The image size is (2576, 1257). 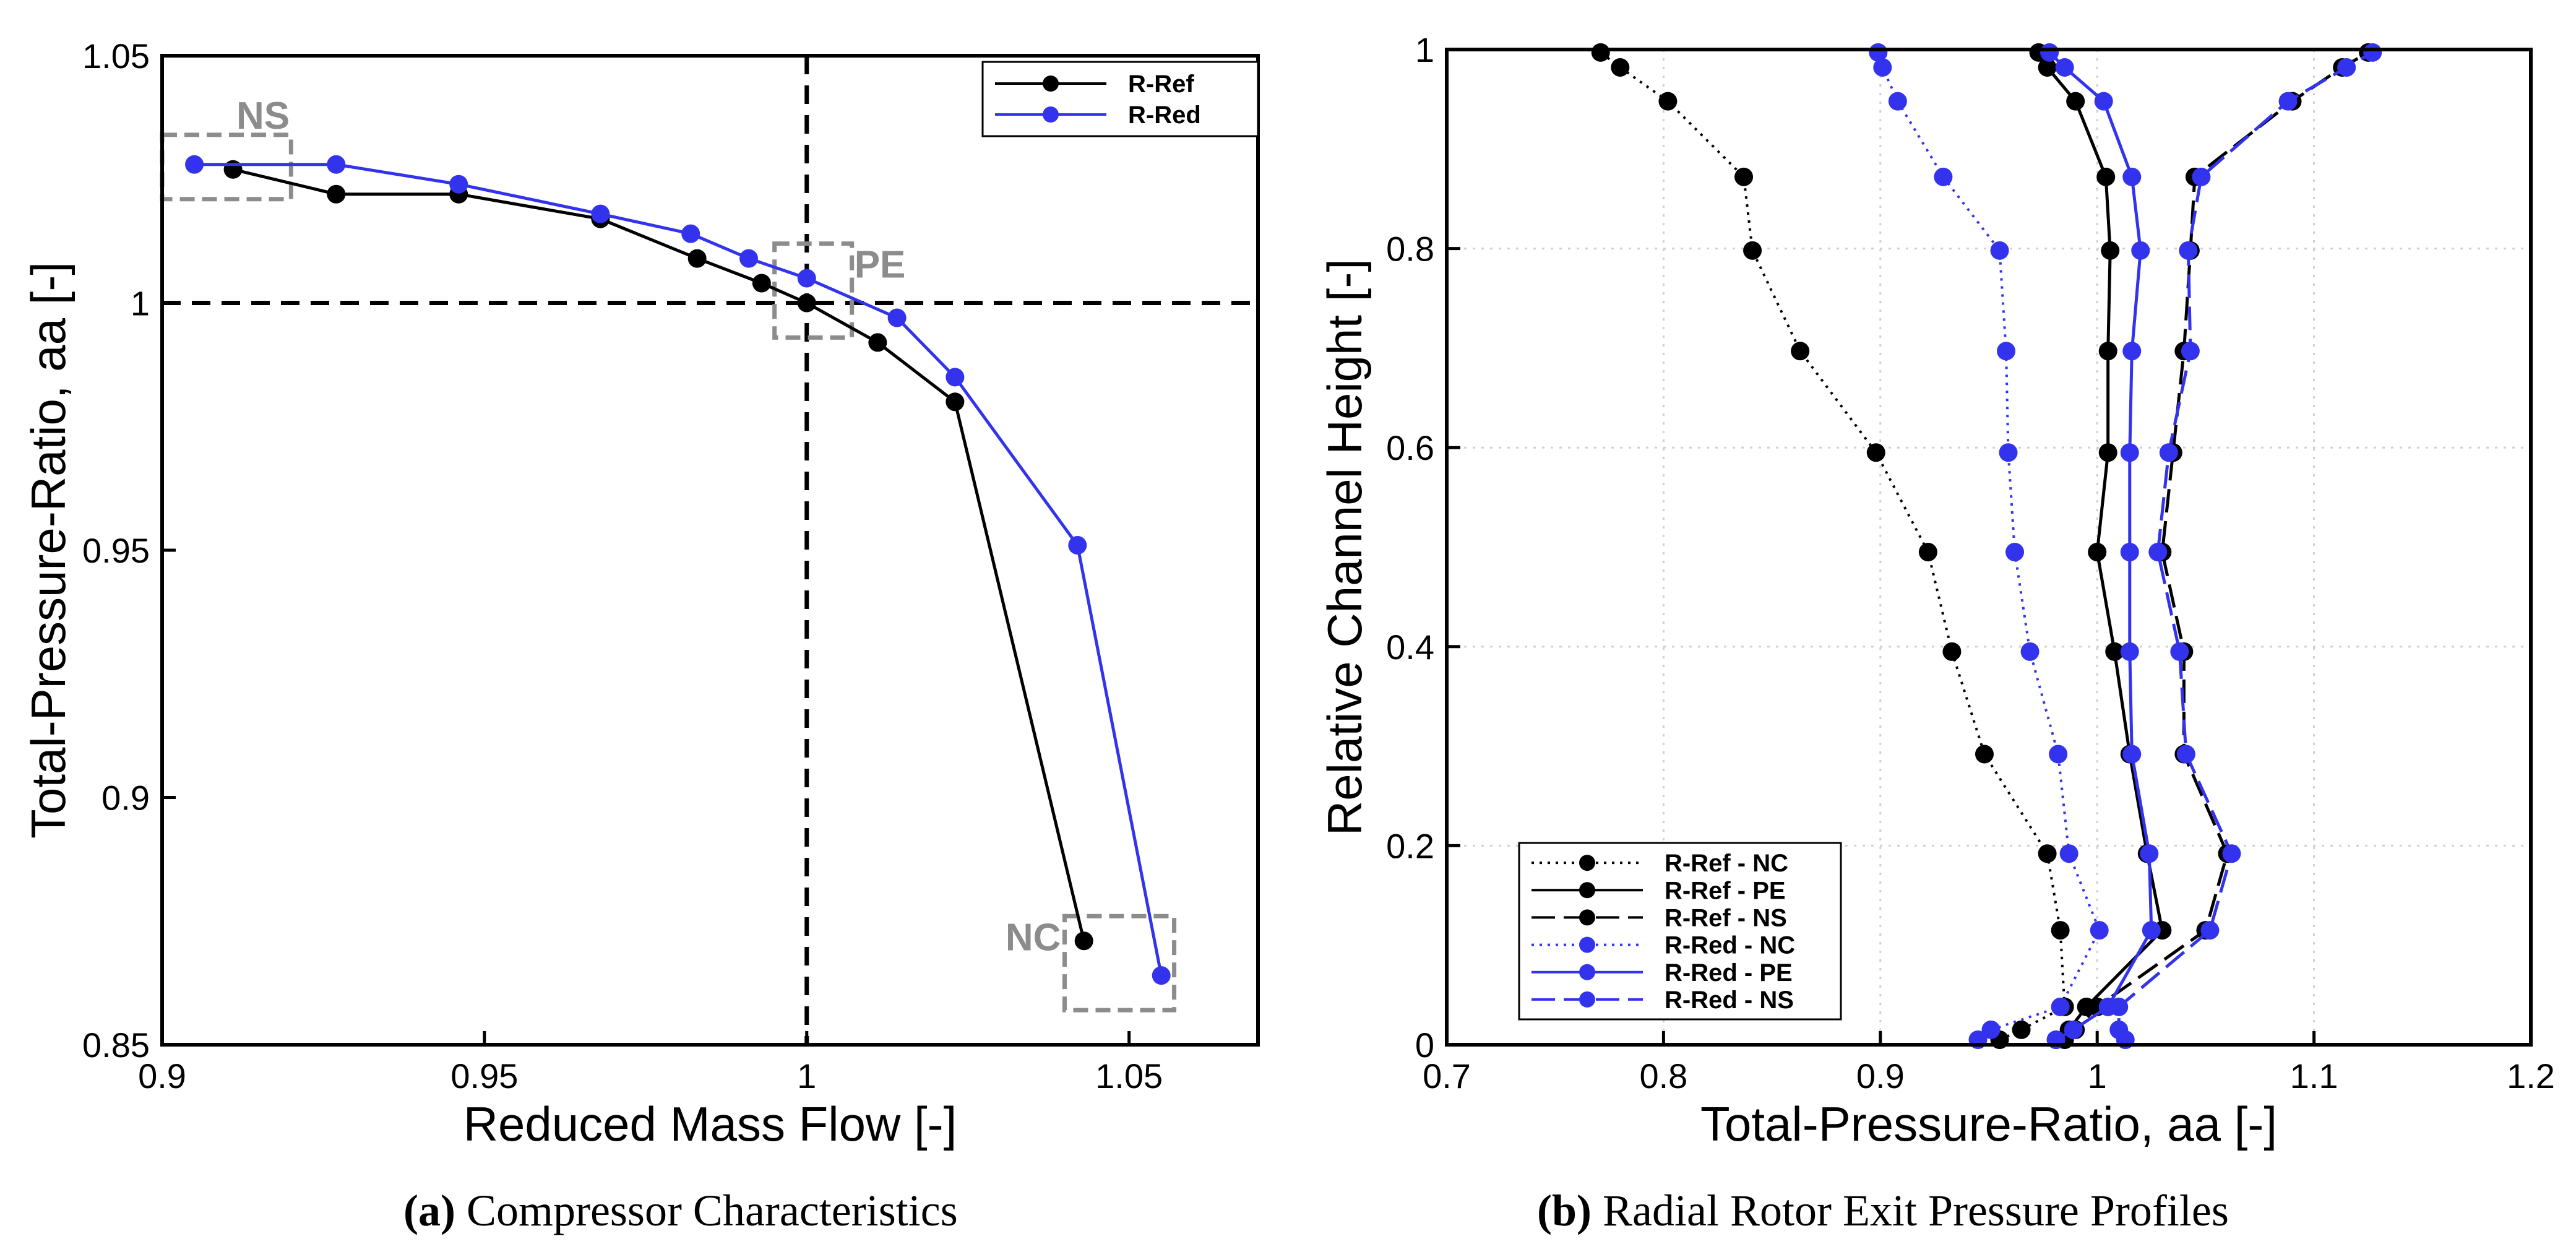 I want to click on y-axis-label: Total-Pressure-Ratio, aa [-], so click(x=48, y=550).